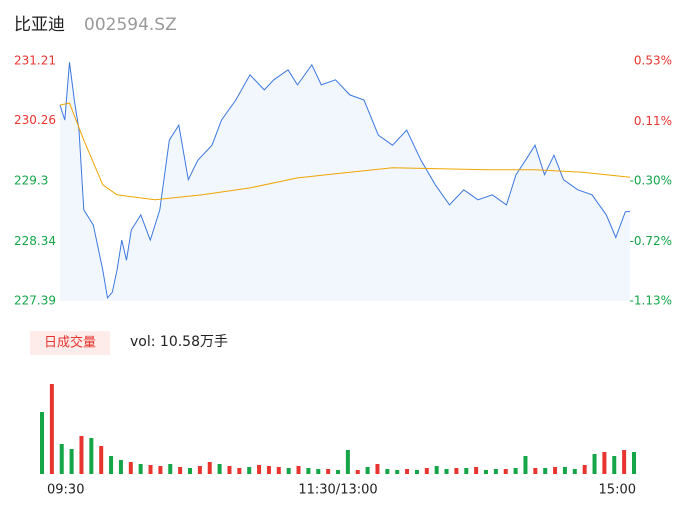 The image size is (686, 524). I want to click on y2-tick-label: -0.72%, so click(651, 241).